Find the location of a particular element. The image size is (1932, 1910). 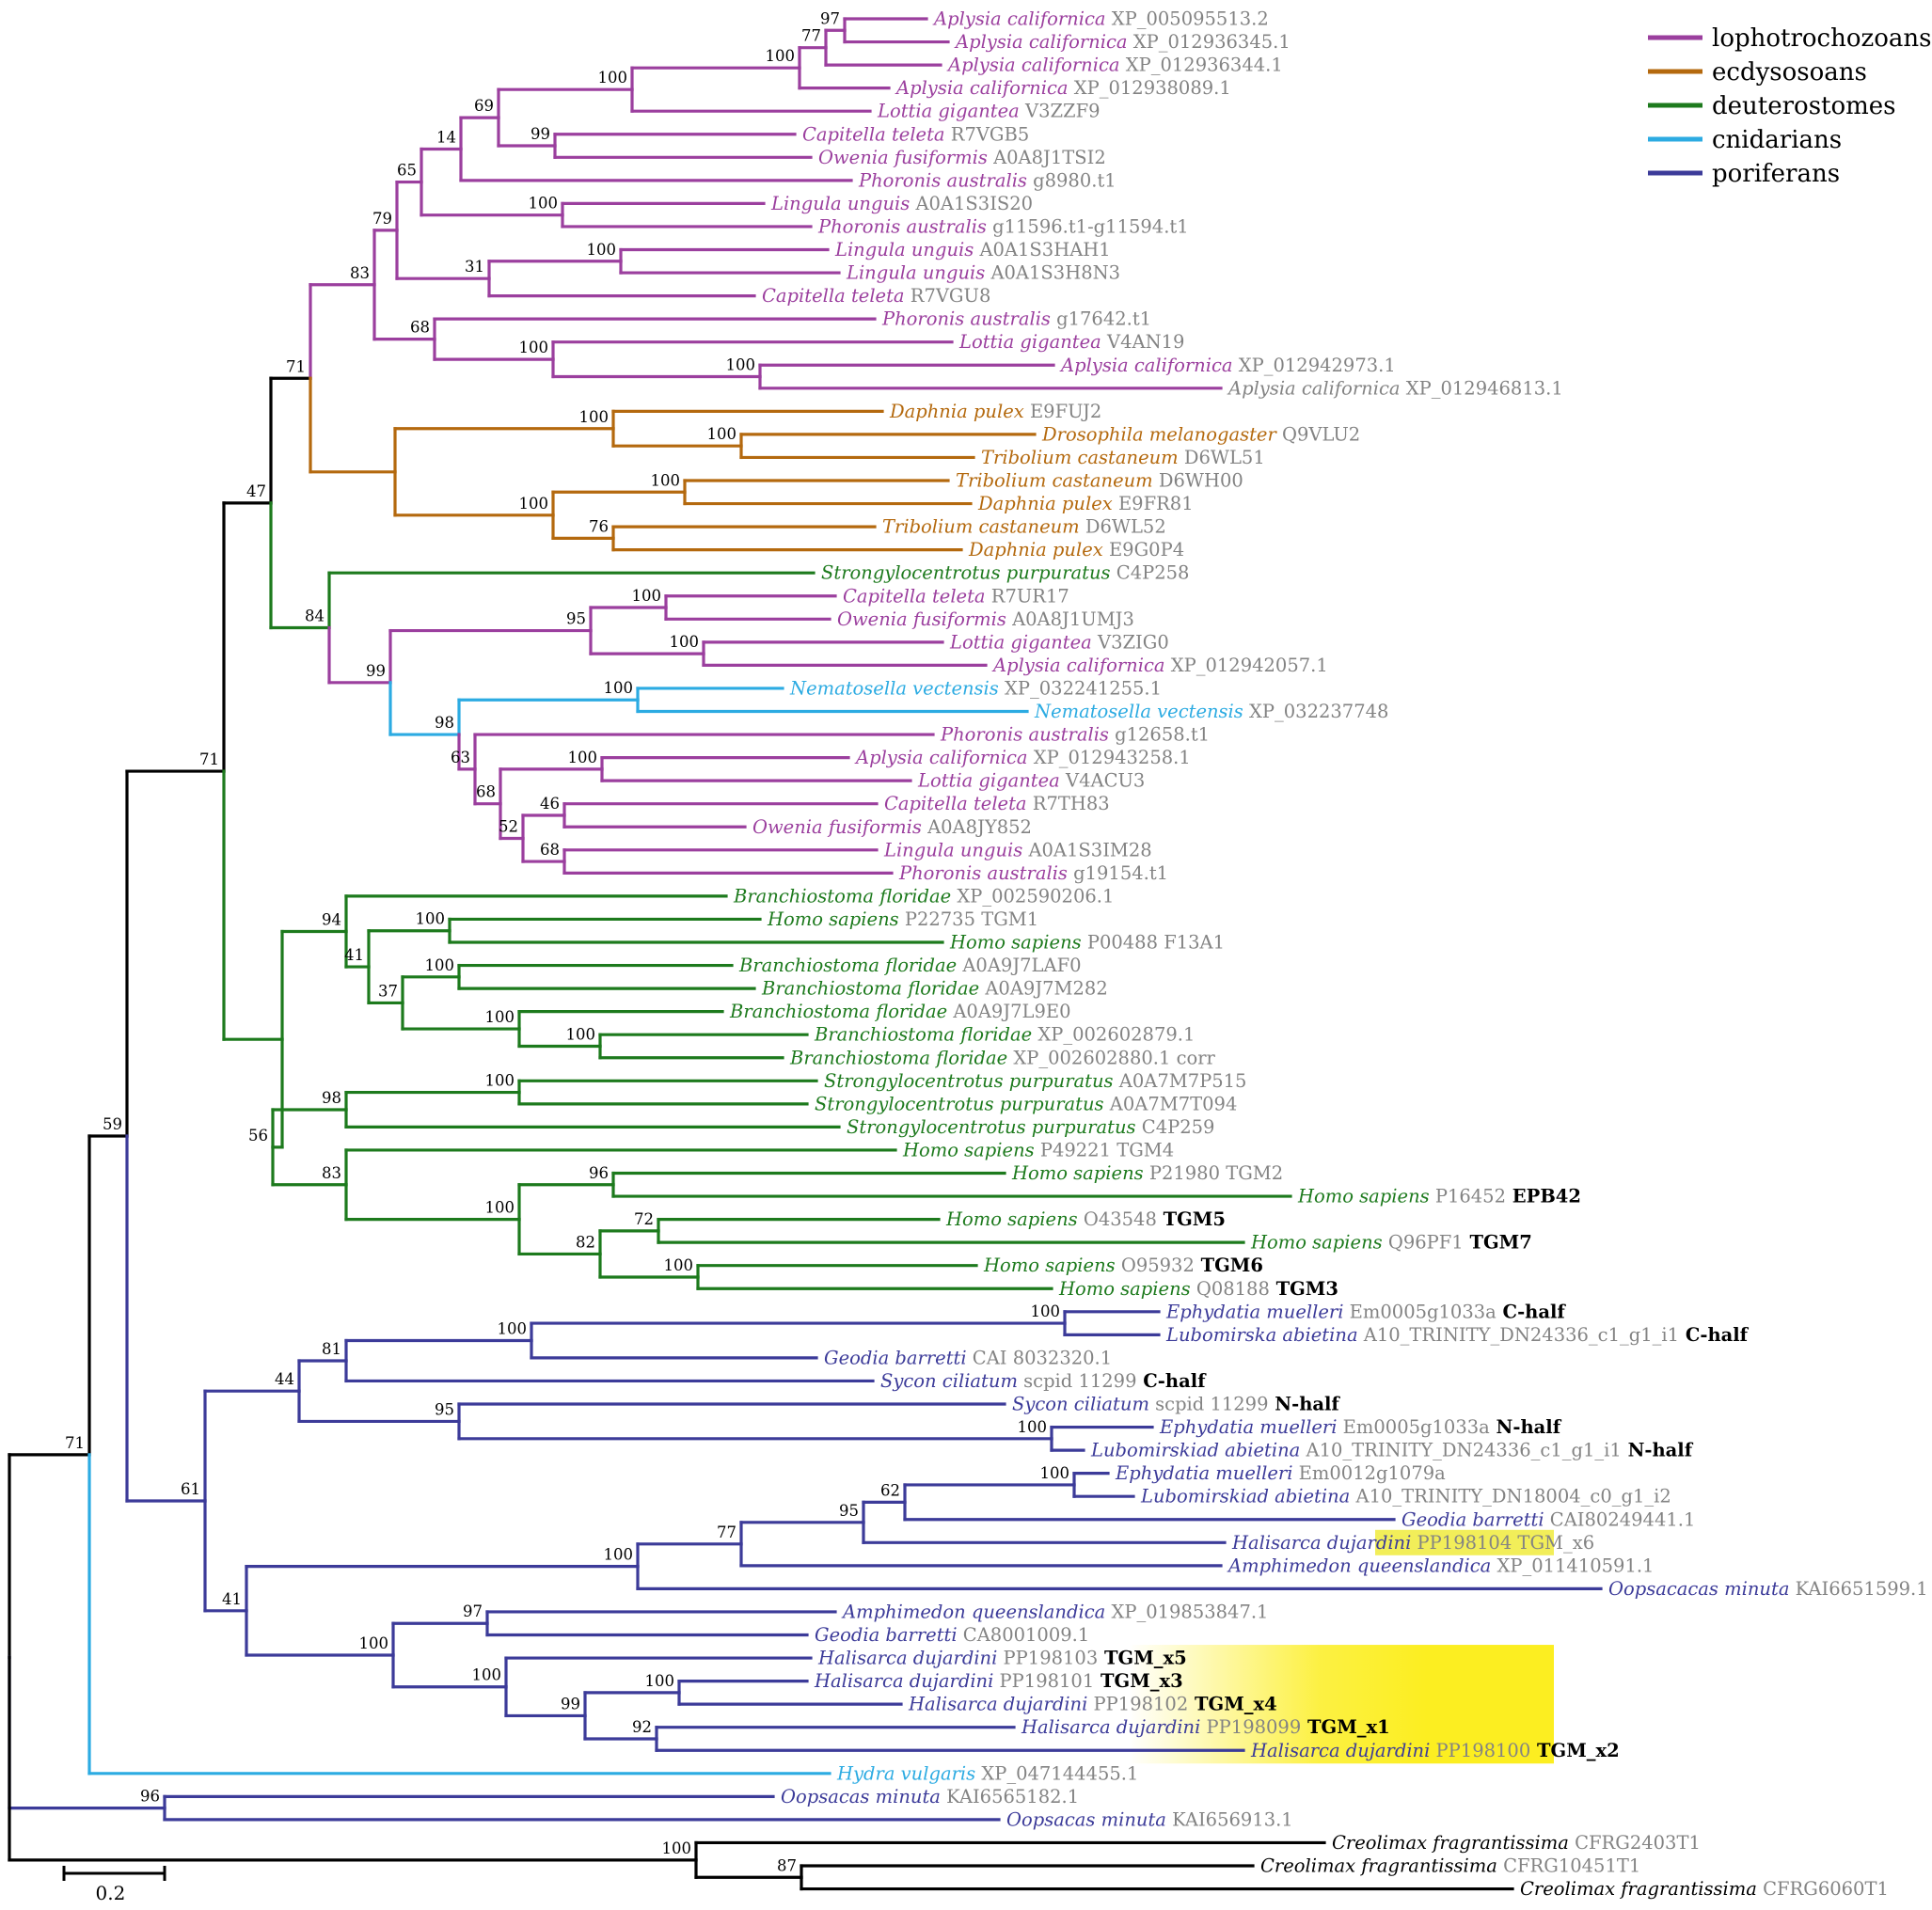

taxon-label: Homo sapiens Q96PF1 TGM7 is located at coordinates (1391, 1243).